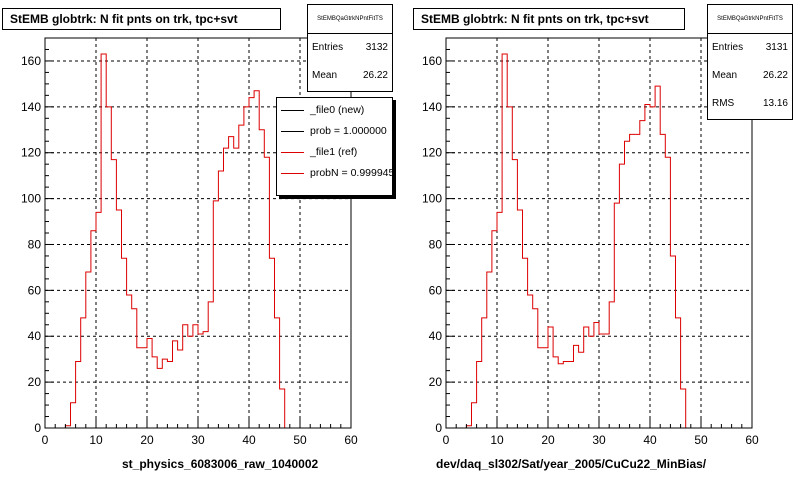 This screenshot has height=480, width=800. I want to click on stats-row-entries: Entries 3132, so click(350, 48).